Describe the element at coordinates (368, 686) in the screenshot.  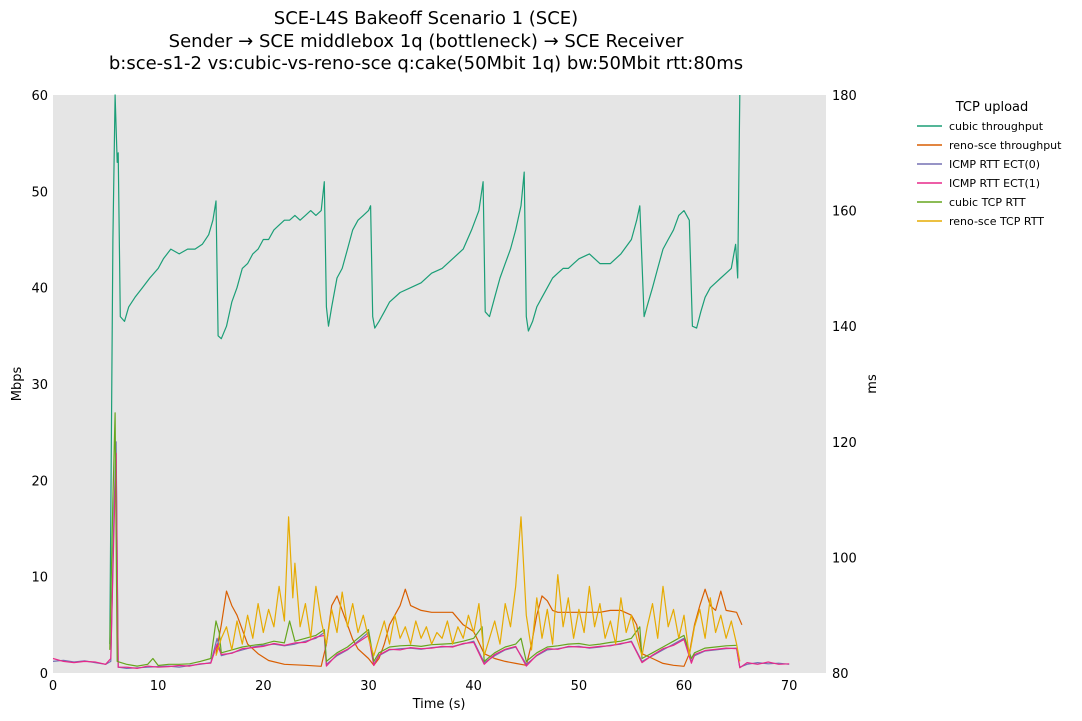
I see `x-tick-label-3: 30` at that location.